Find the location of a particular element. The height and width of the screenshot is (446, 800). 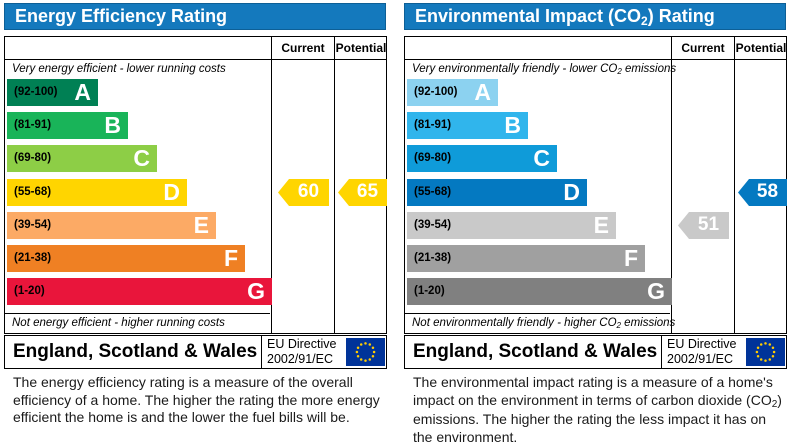

environmental-footer-divider is located at coordinates (661, 352).